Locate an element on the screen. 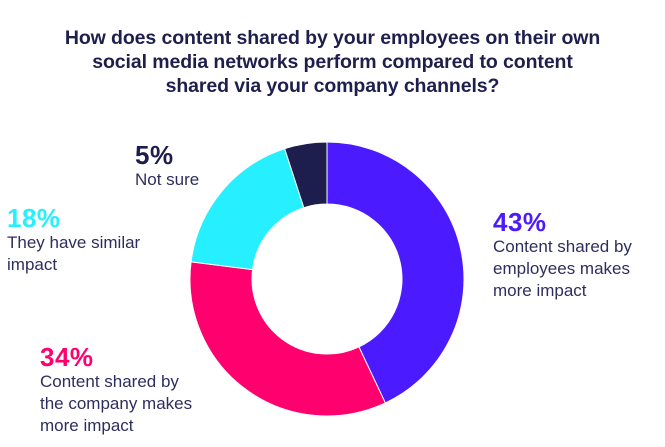 This screenshot has height=447, width=665. pct-similar: 18% is located at coordinates (34, 218).